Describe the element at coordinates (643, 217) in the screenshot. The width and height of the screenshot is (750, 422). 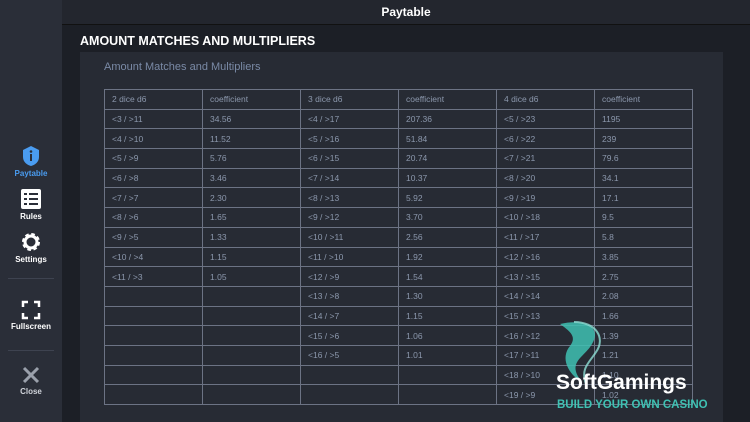
I see `cell: 9.5` at that location.